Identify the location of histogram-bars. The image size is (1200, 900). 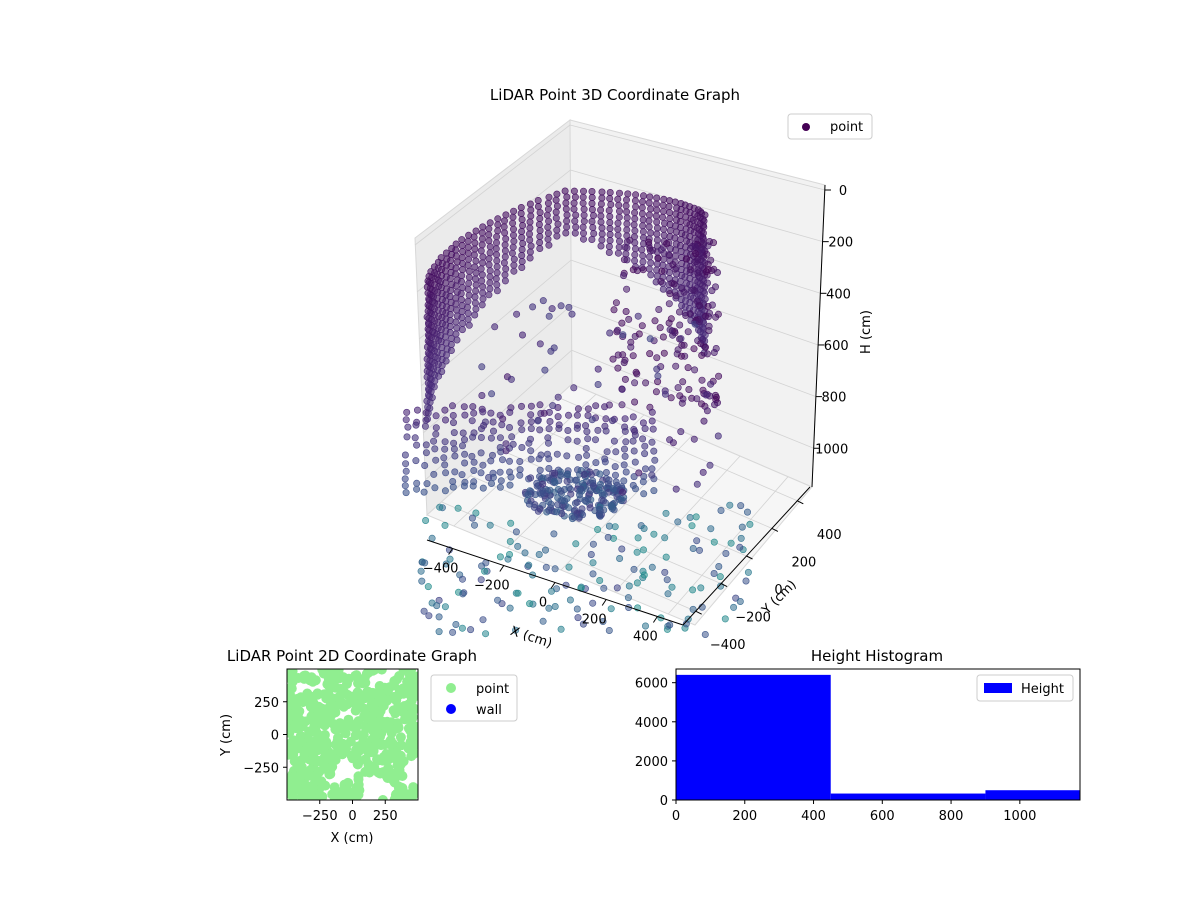
(878, 737).